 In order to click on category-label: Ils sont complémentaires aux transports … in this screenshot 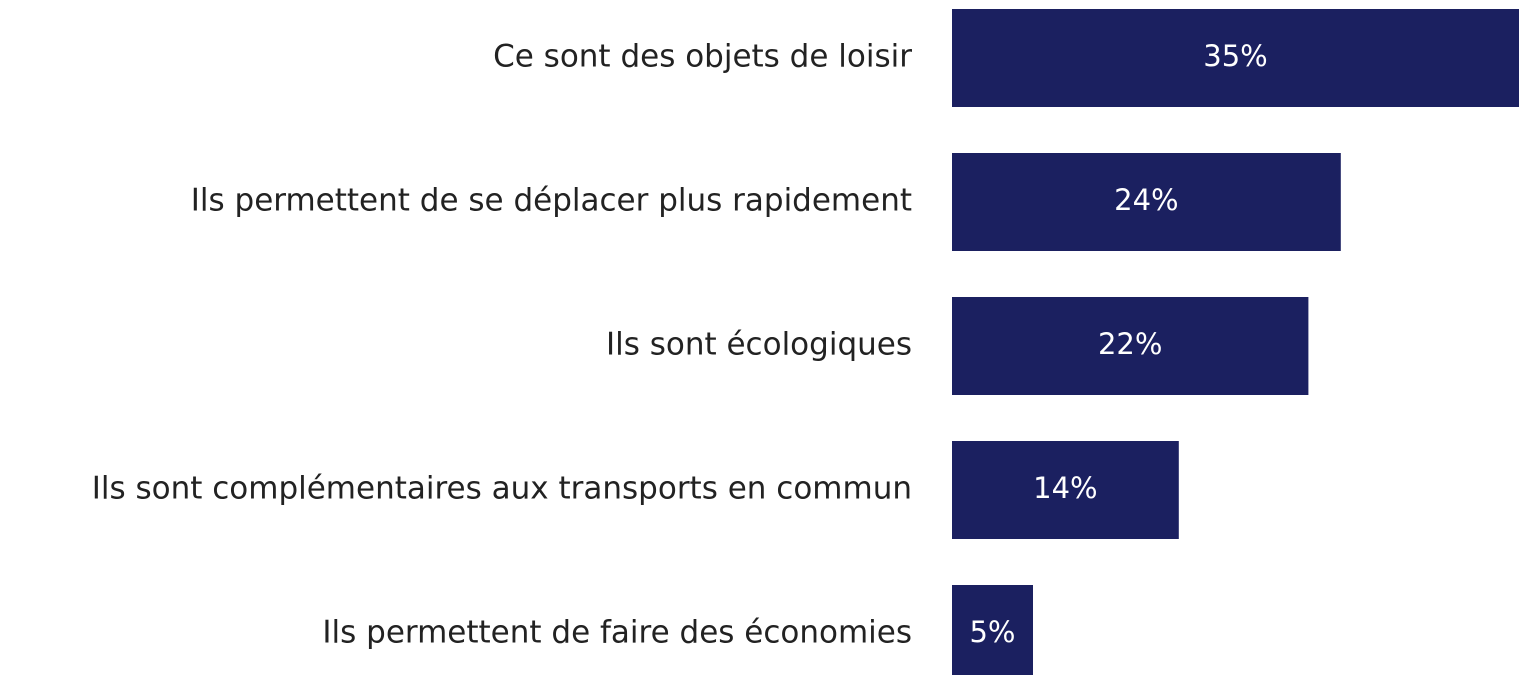, I will do `click(502, 489)`.